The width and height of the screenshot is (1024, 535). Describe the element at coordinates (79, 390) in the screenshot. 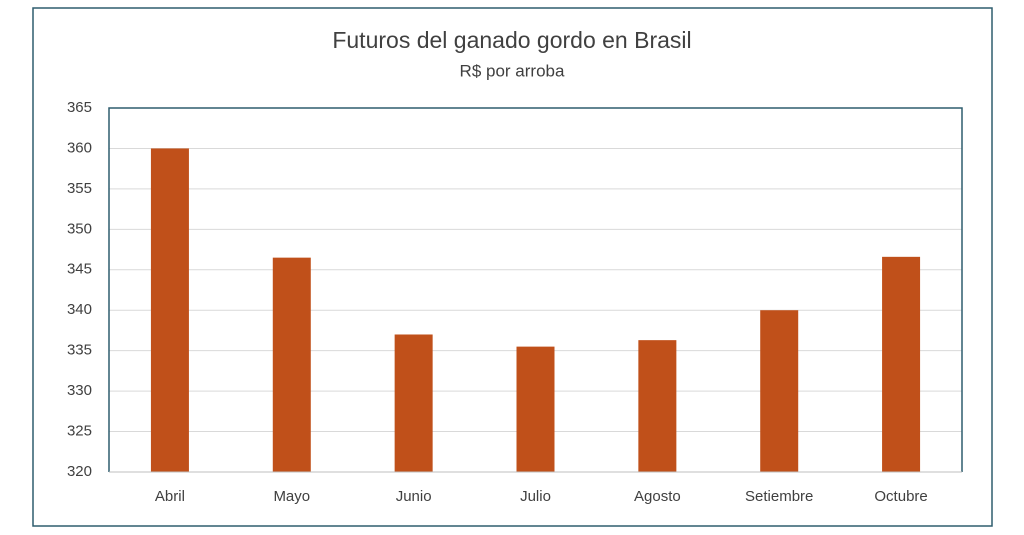

I see `y-tick-label: 330` at that location.